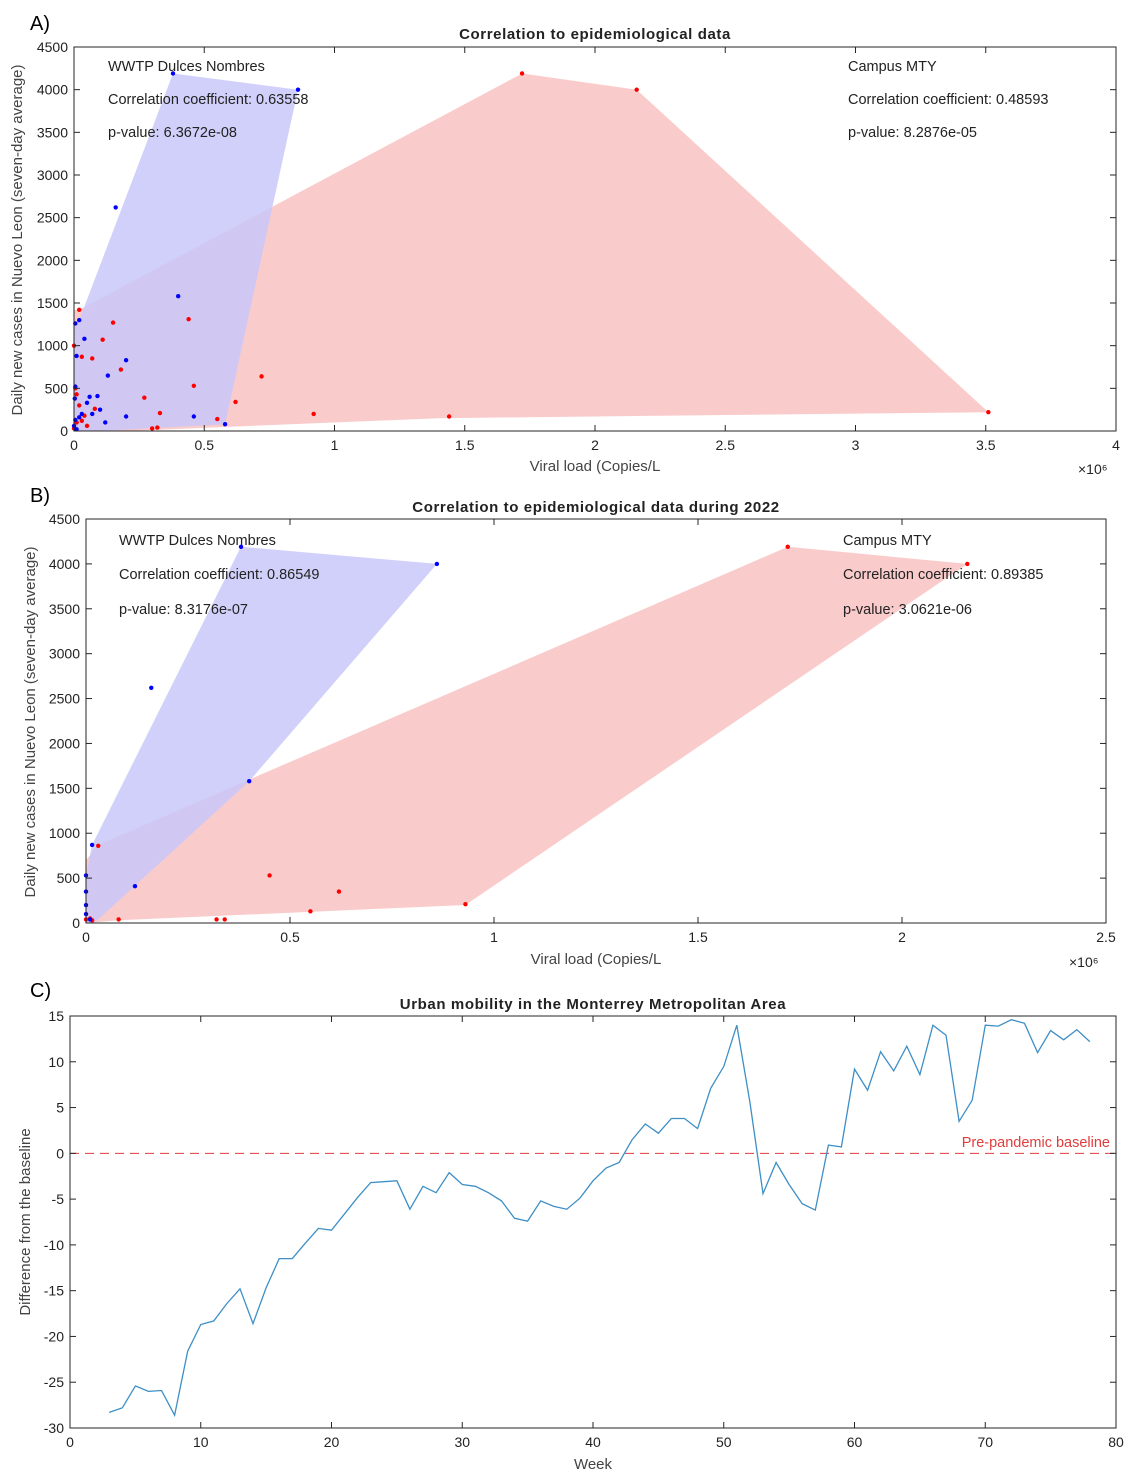 This screenshot has width=1126, height=1473. Describe the element at coordinates (64, 833) in the screenshot. I see `panel-b-y-tick-label: 1000` at that location.